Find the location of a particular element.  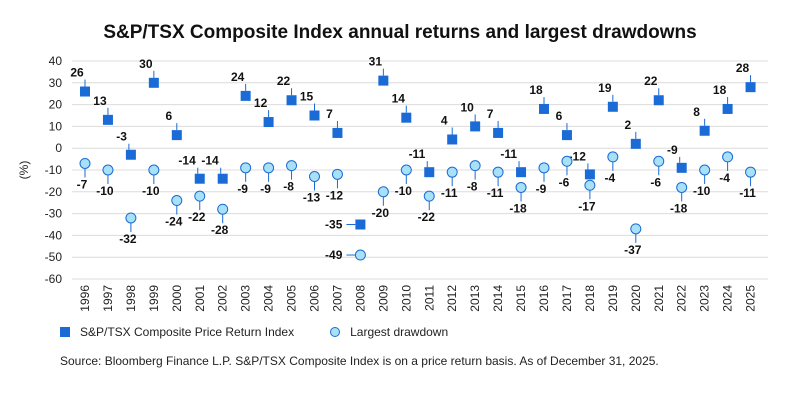

x-tick-label: 2000 is located at coordinates (177, 298).